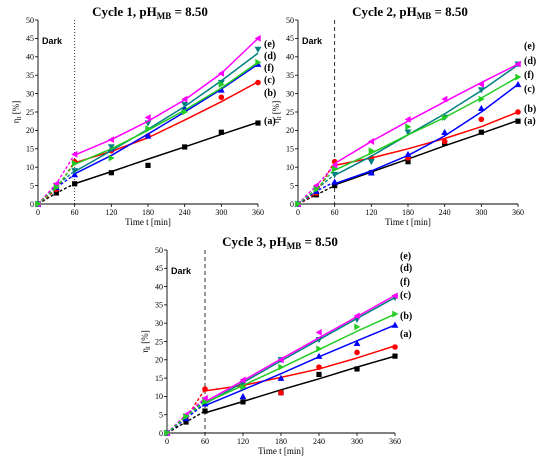  I want to click on series-label: (c), so click(269, 80).